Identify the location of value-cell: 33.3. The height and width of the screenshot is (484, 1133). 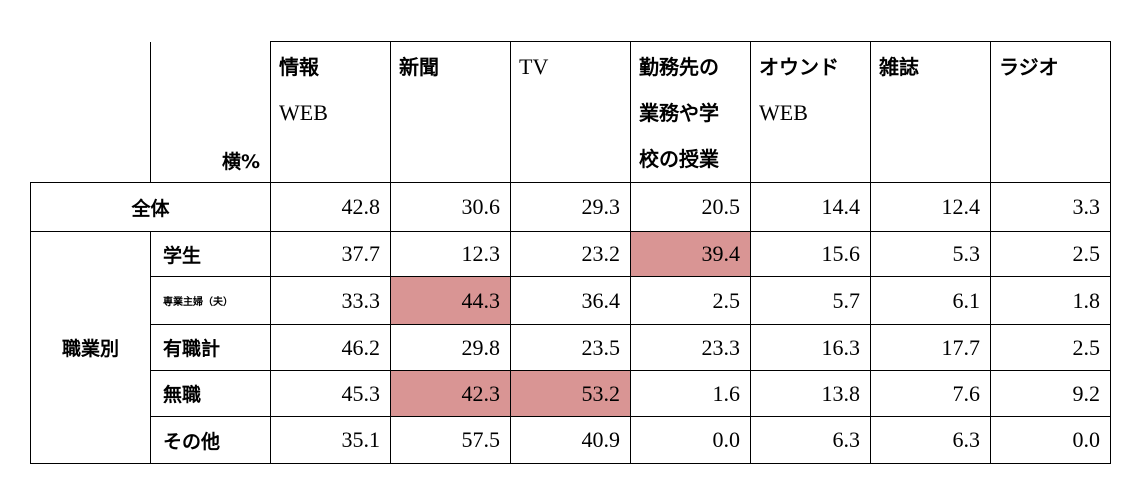
(330, 300).